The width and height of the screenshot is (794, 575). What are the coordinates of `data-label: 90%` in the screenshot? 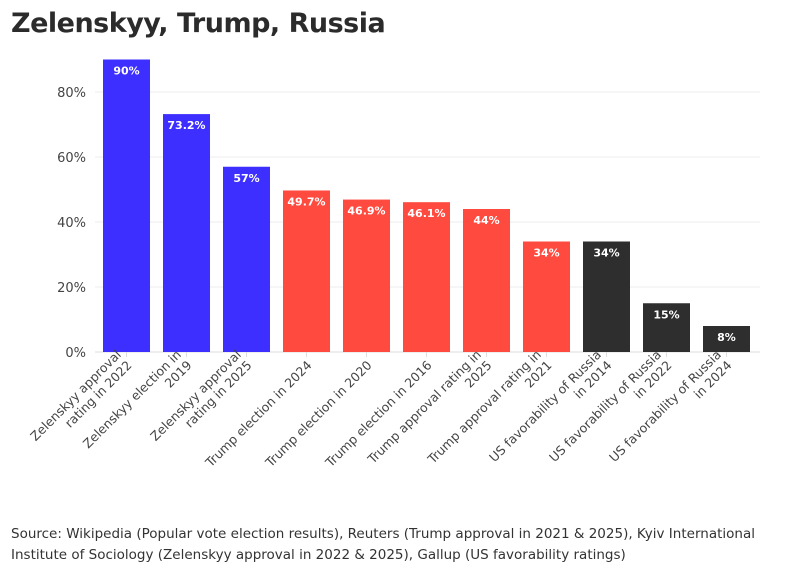 It's located at (126, 71).